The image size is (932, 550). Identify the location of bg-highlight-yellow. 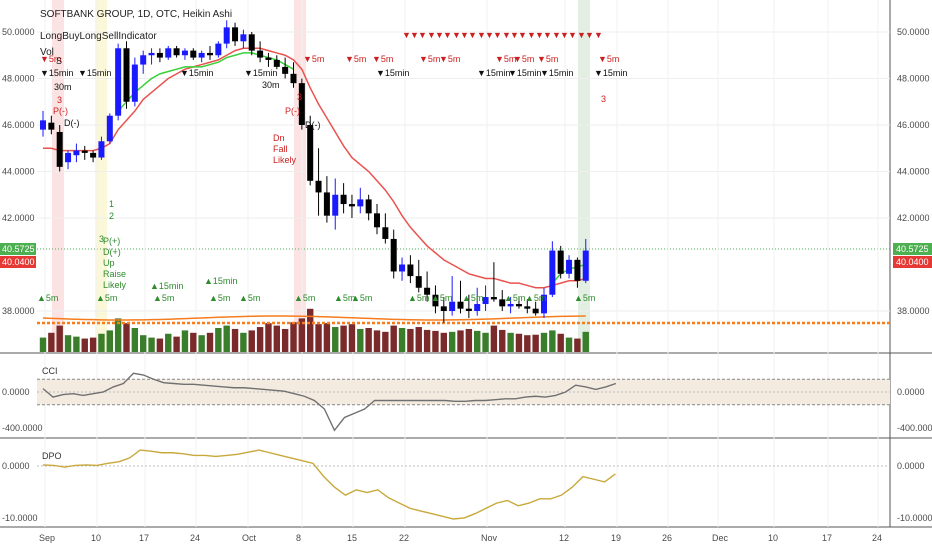
(101, 176).